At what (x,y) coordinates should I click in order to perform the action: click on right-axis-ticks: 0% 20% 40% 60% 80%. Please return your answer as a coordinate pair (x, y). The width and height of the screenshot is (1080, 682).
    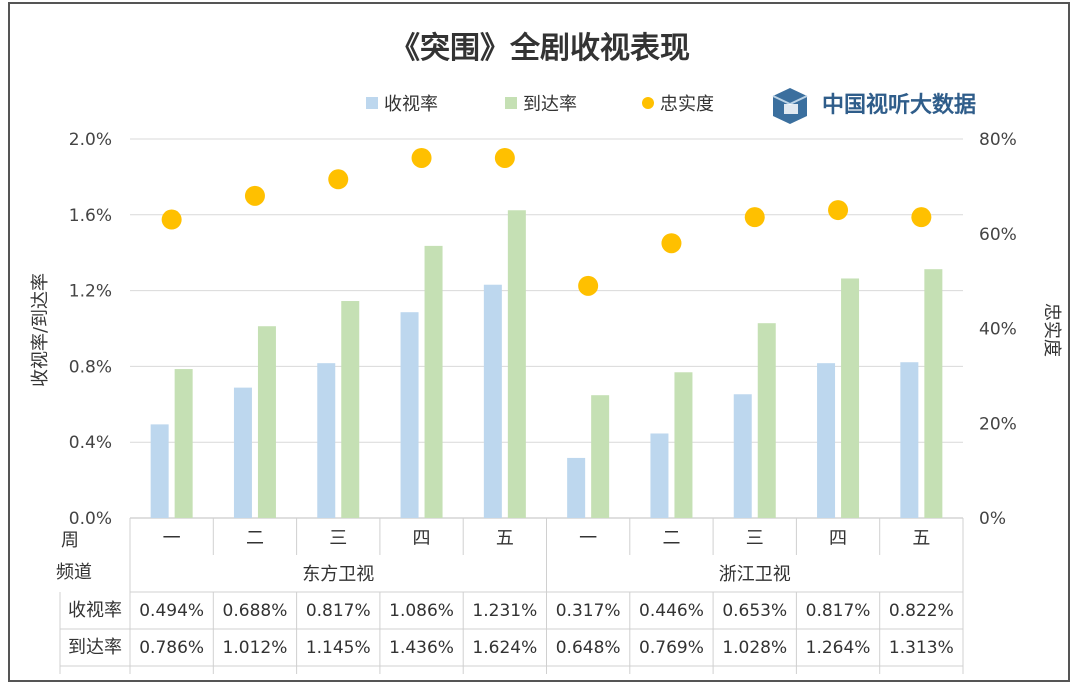
    Looking at the image, I should click on (998, 329).